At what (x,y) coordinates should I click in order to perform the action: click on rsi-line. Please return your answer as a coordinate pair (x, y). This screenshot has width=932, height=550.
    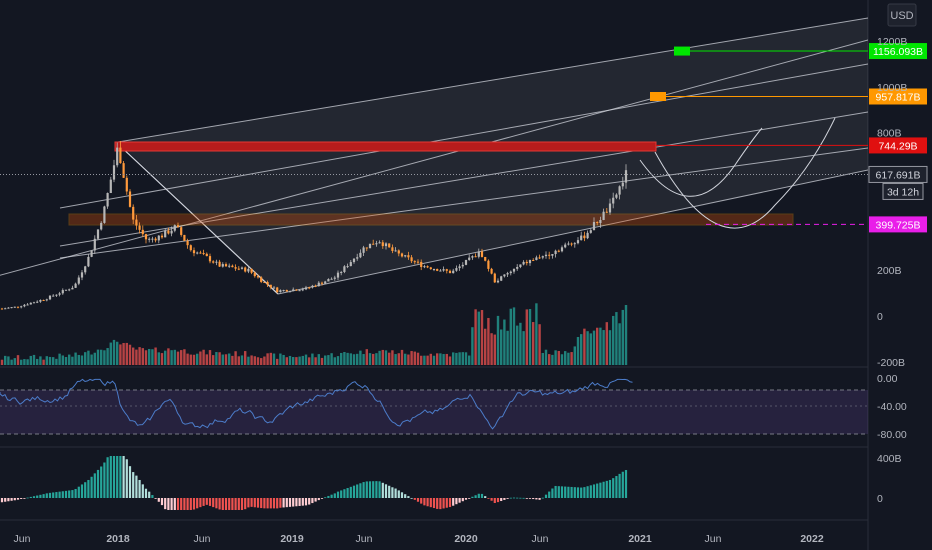
    Looking at the image, I should click on (316, 404).